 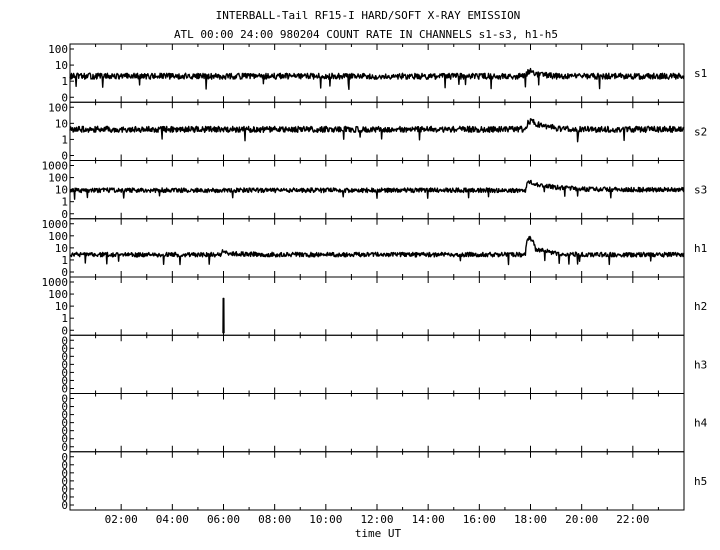 What do you see at coordinates (64, 202) in the screenshot?
I see `y-tick-label-s3: 1` at bounding box center [64, 202].